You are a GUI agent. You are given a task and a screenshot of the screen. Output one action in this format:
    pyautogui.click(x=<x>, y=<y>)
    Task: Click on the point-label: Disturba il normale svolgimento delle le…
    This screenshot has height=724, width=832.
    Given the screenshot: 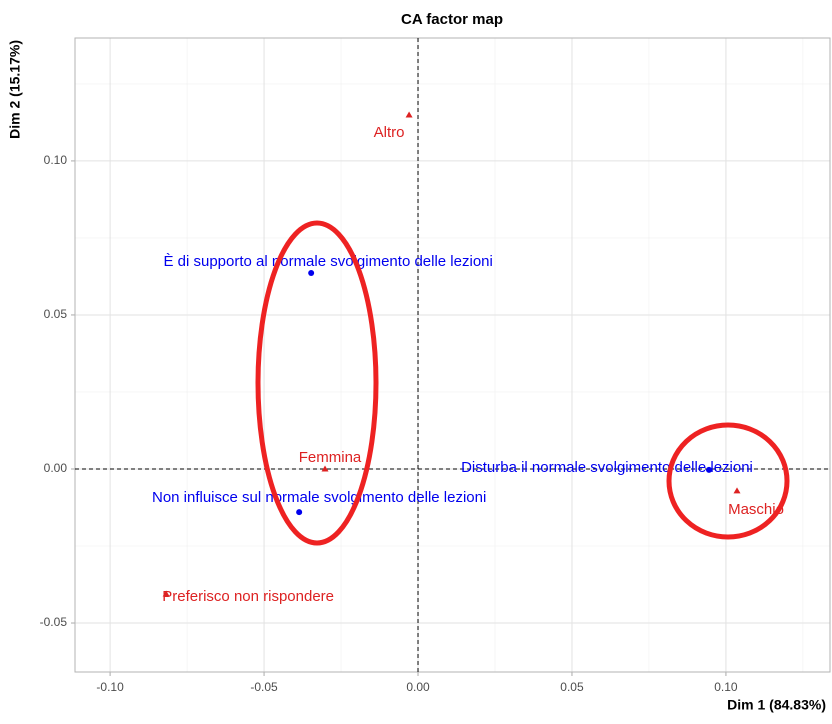 What is the action you would take?
    pyautogui.click(x=607, y=467)
    